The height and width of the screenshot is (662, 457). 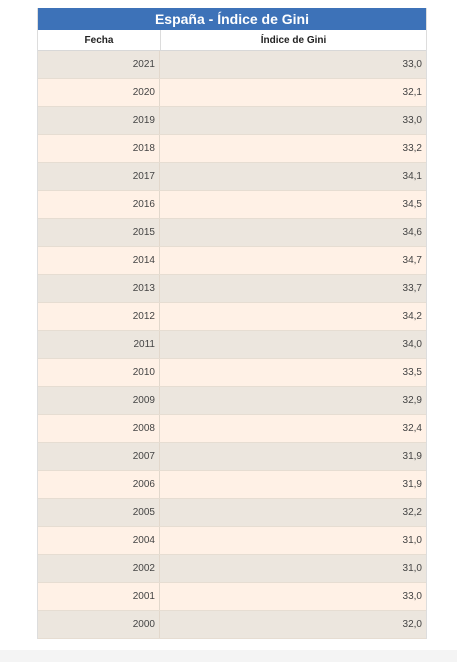 I want to click on cell-gini-value: 34,6, so click(x=293, y=232).